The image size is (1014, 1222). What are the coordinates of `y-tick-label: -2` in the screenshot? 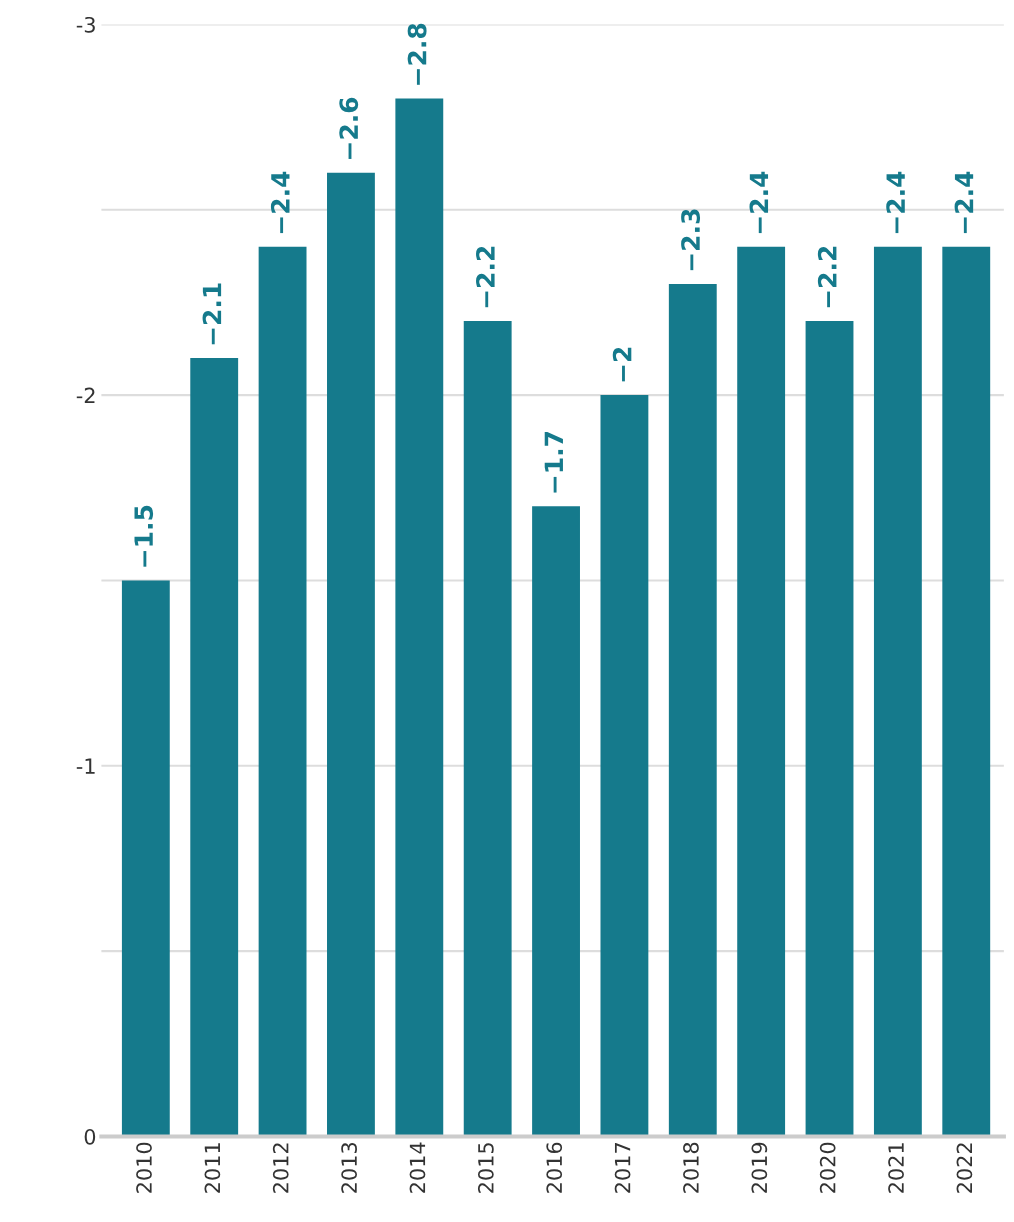 It's located at (85, 395).